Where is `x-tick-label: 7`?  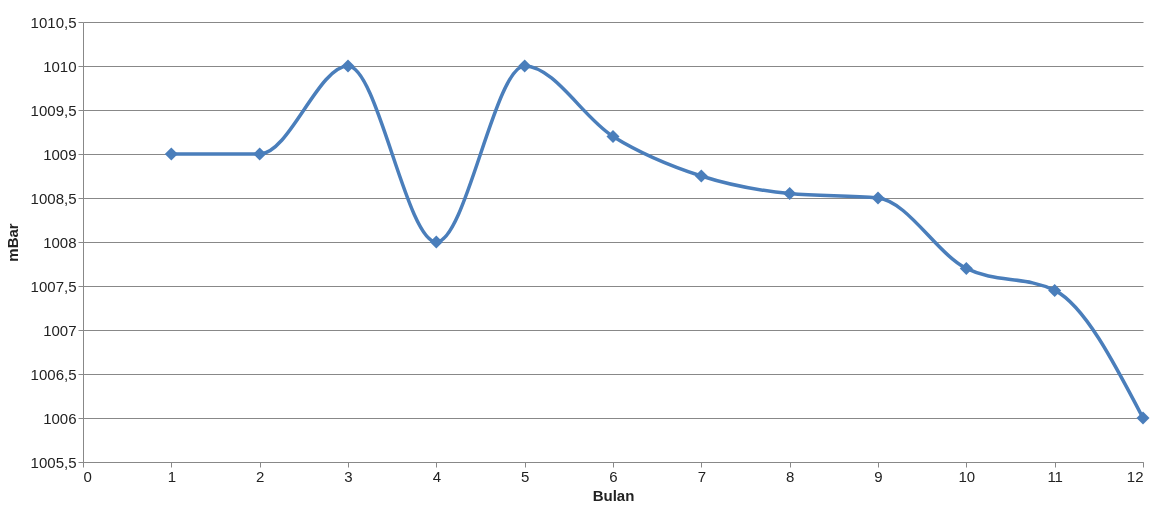
x-tick-label: 7 is located at coordinates (702, 476).